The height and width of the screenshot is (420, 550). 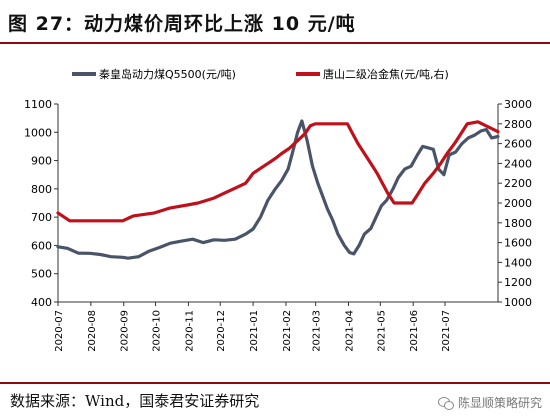 What do you see at coordinates (38, 132) in the screenshot?
I see `y-left-tick-label: 1000` at bounding box center [38, 132].